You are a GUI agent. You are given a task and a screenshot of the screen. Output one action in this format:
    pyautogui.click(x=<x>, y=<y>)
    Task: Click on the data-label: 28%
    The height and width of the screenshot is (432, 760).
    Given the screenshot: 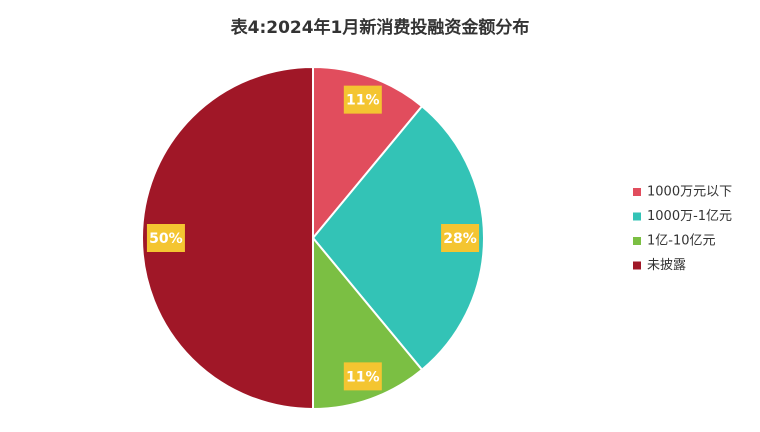 What is the action you would take?
    pyautogui.click(x=460, y=239)
    